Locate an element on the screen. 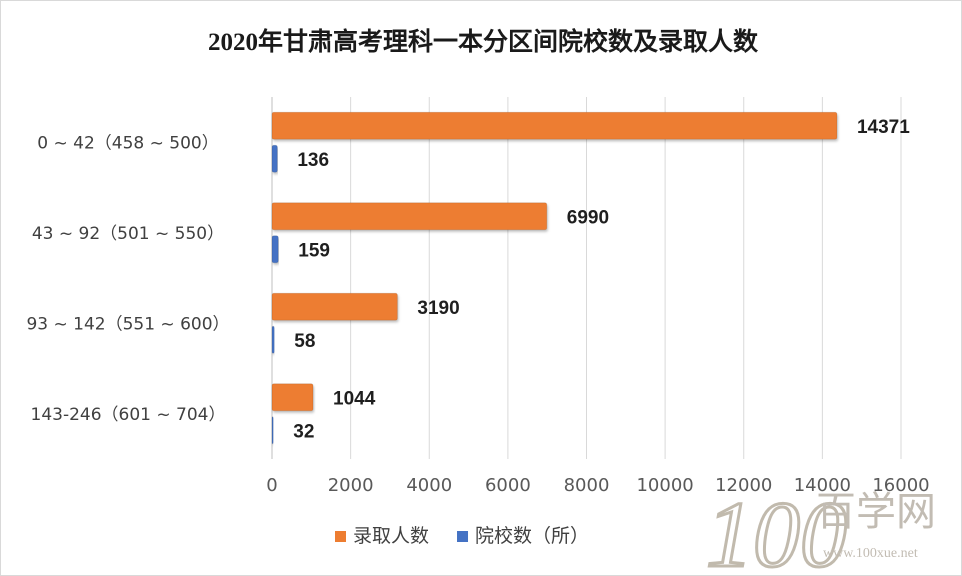  data-label-colleges: 32 is located at coordinates (303, 431).